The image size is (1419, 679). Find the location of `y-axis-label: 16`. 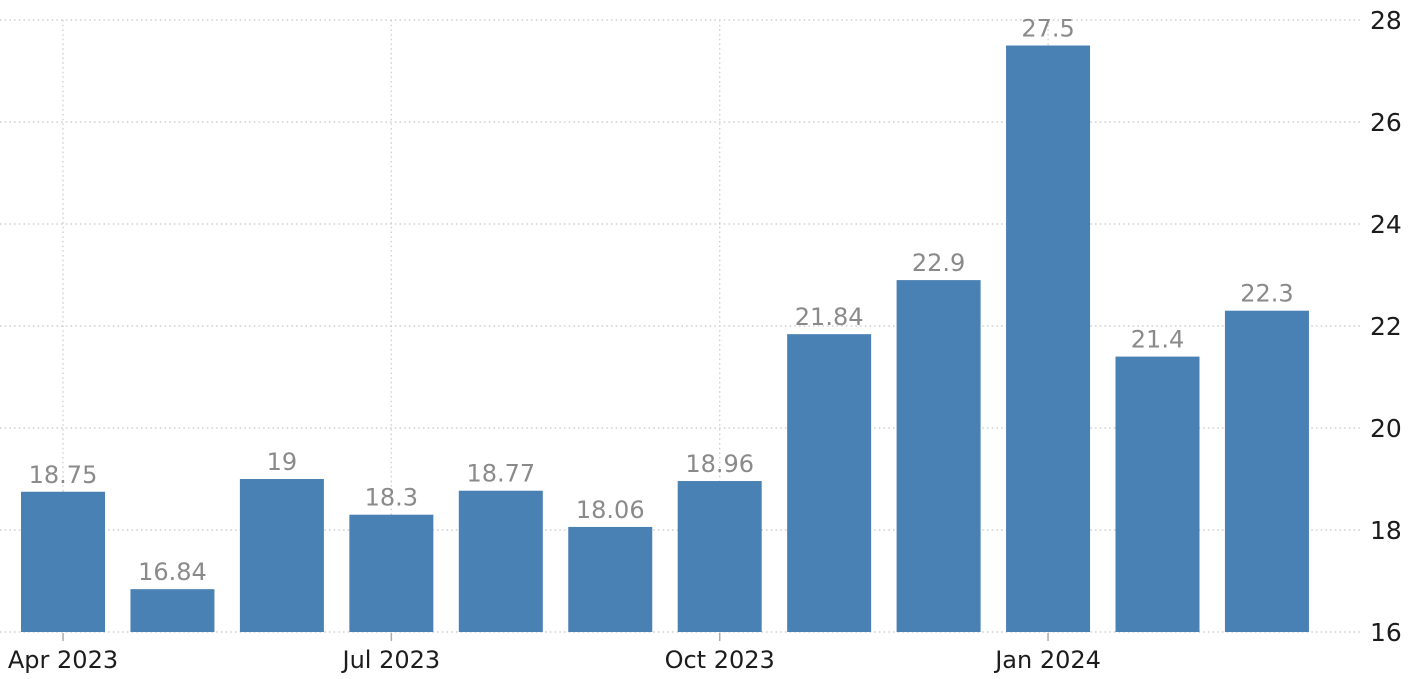

y-axis-label: 16 is located at coordinates (1386, 632).